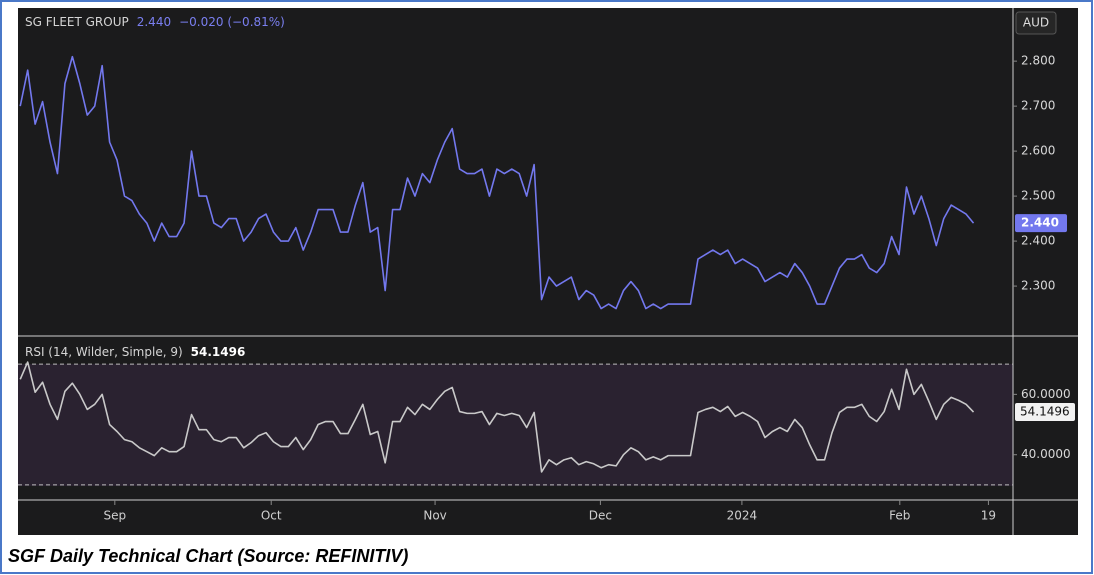  What do you see at coordinates (1038, 241) in the screenshot?
I see `y-tick-label: 2.400` at bounding box center [1038, 241].